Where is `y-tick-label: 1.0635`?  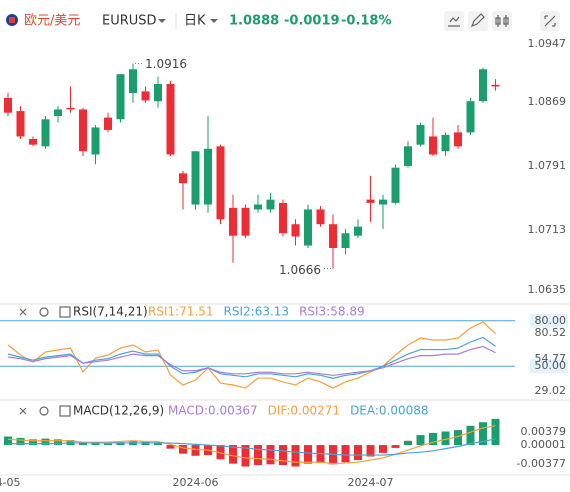
y-tick-label: 1.0635 is located at coordinates (547, 289).